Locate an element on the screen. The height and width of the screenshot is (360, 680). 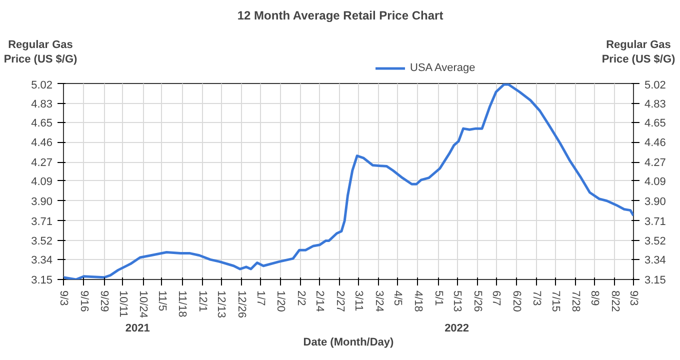
x-tick-label: 4/18 is located at coordinates (418, 301).